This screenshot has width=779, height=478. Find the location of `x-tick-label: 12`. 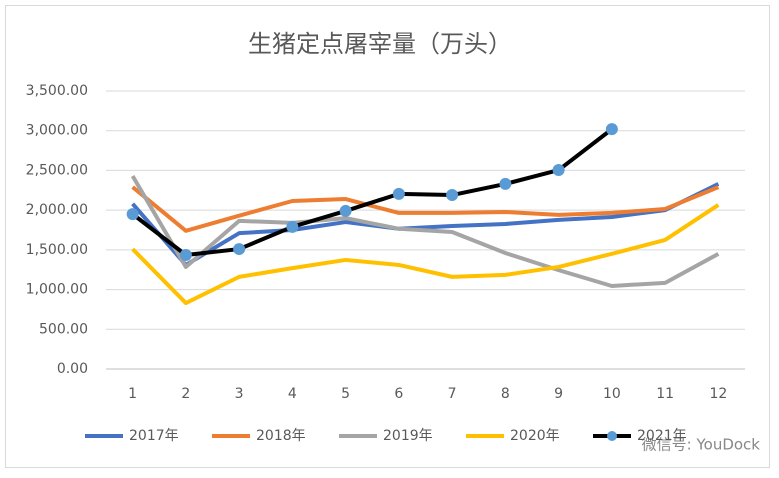

x-tick-label: 12 is located at coordinates (718, 394).